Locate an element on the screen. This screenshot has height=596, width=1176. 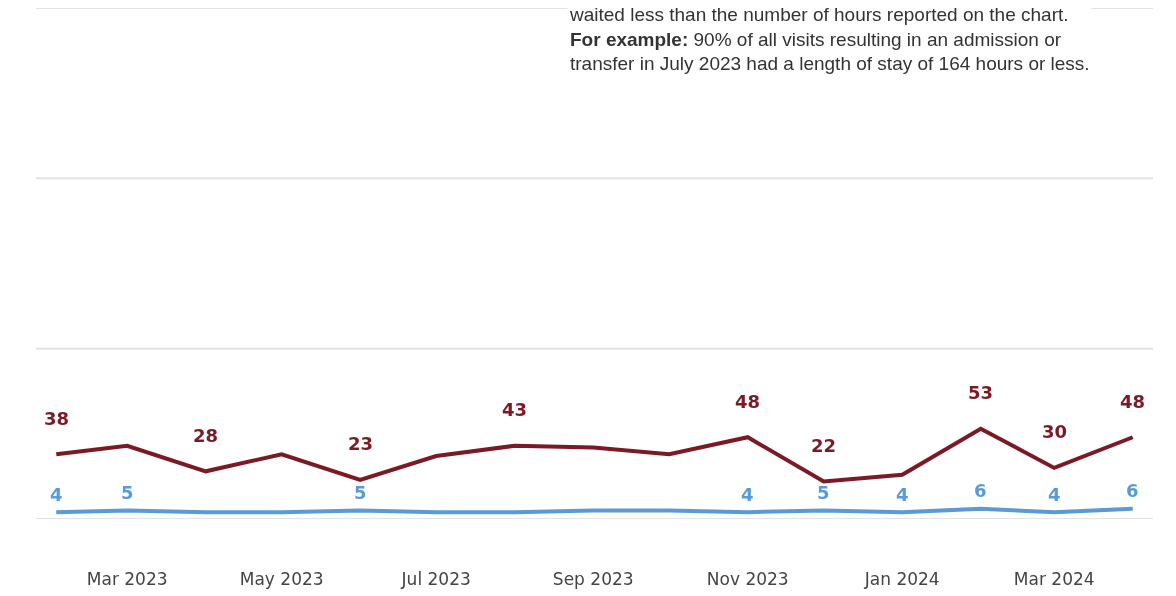
x-tick-label: Jan 2024 is located at coordinates (901, 579).